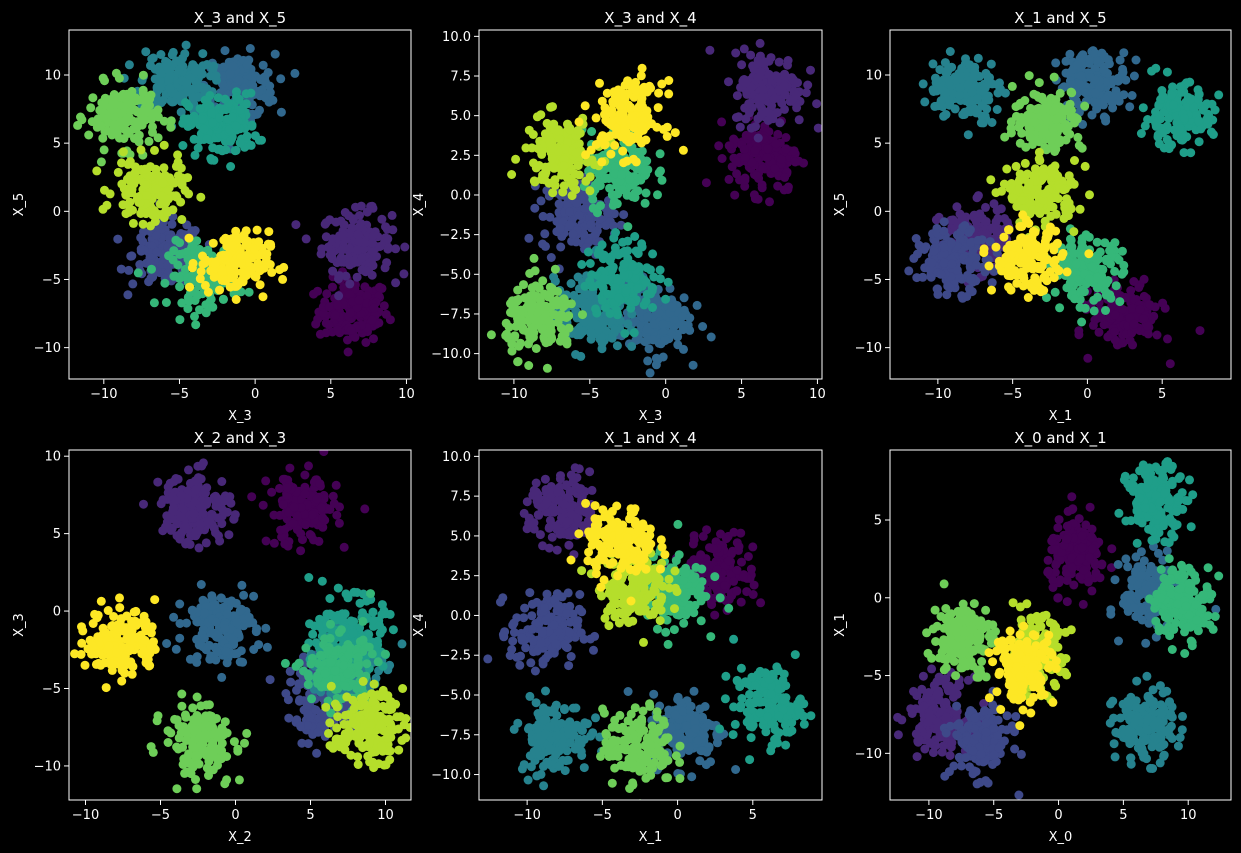  What do you see at coordinates (513, 394) in the screenshot?
I see `x-tick-label: −10` at bounding box center [513, 394].